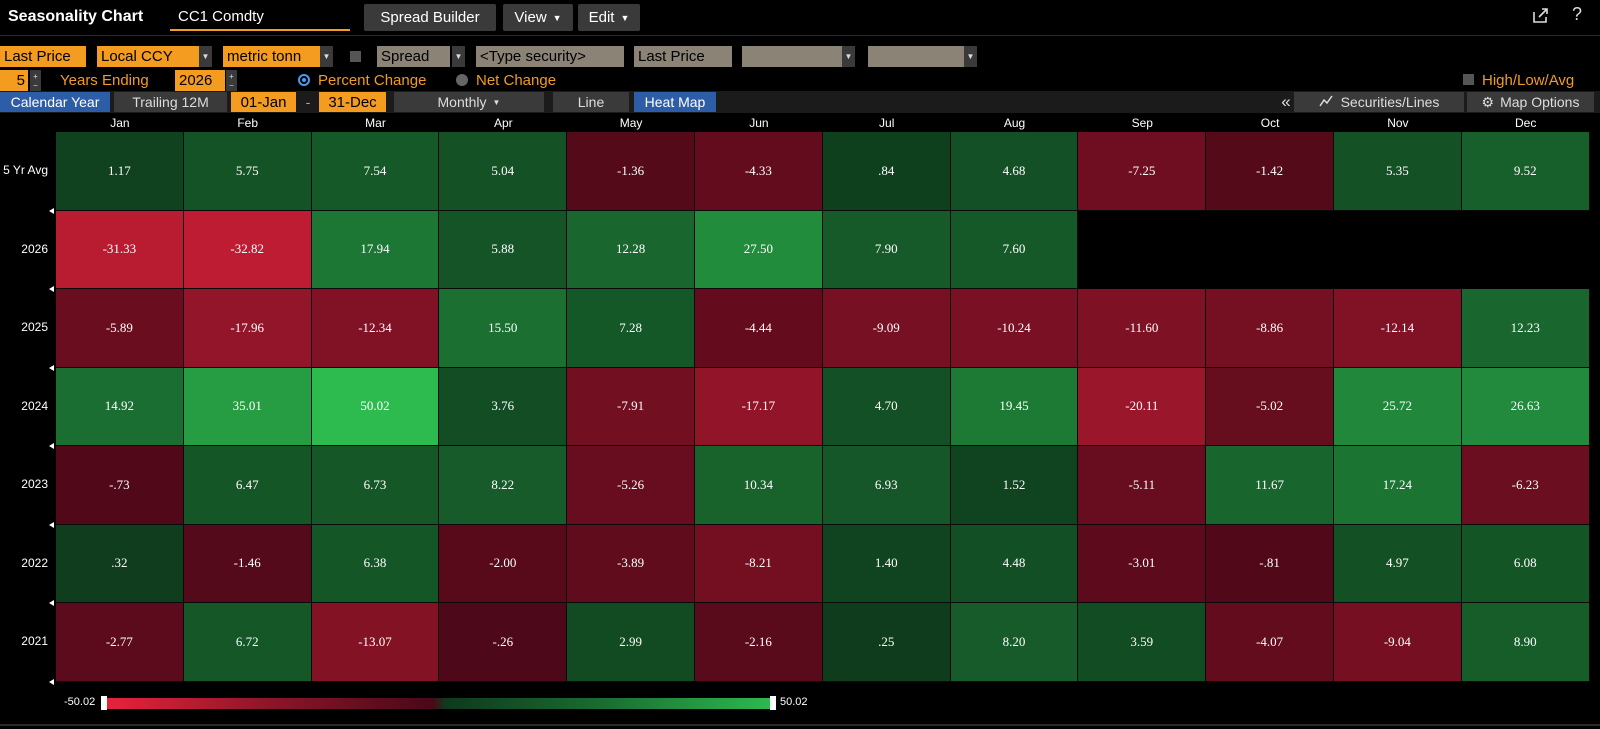  What do you see at coordinates (120, 171) in the screenshot?
I see `heatmap-cell: 1.17` at bounding box center [120, 171].